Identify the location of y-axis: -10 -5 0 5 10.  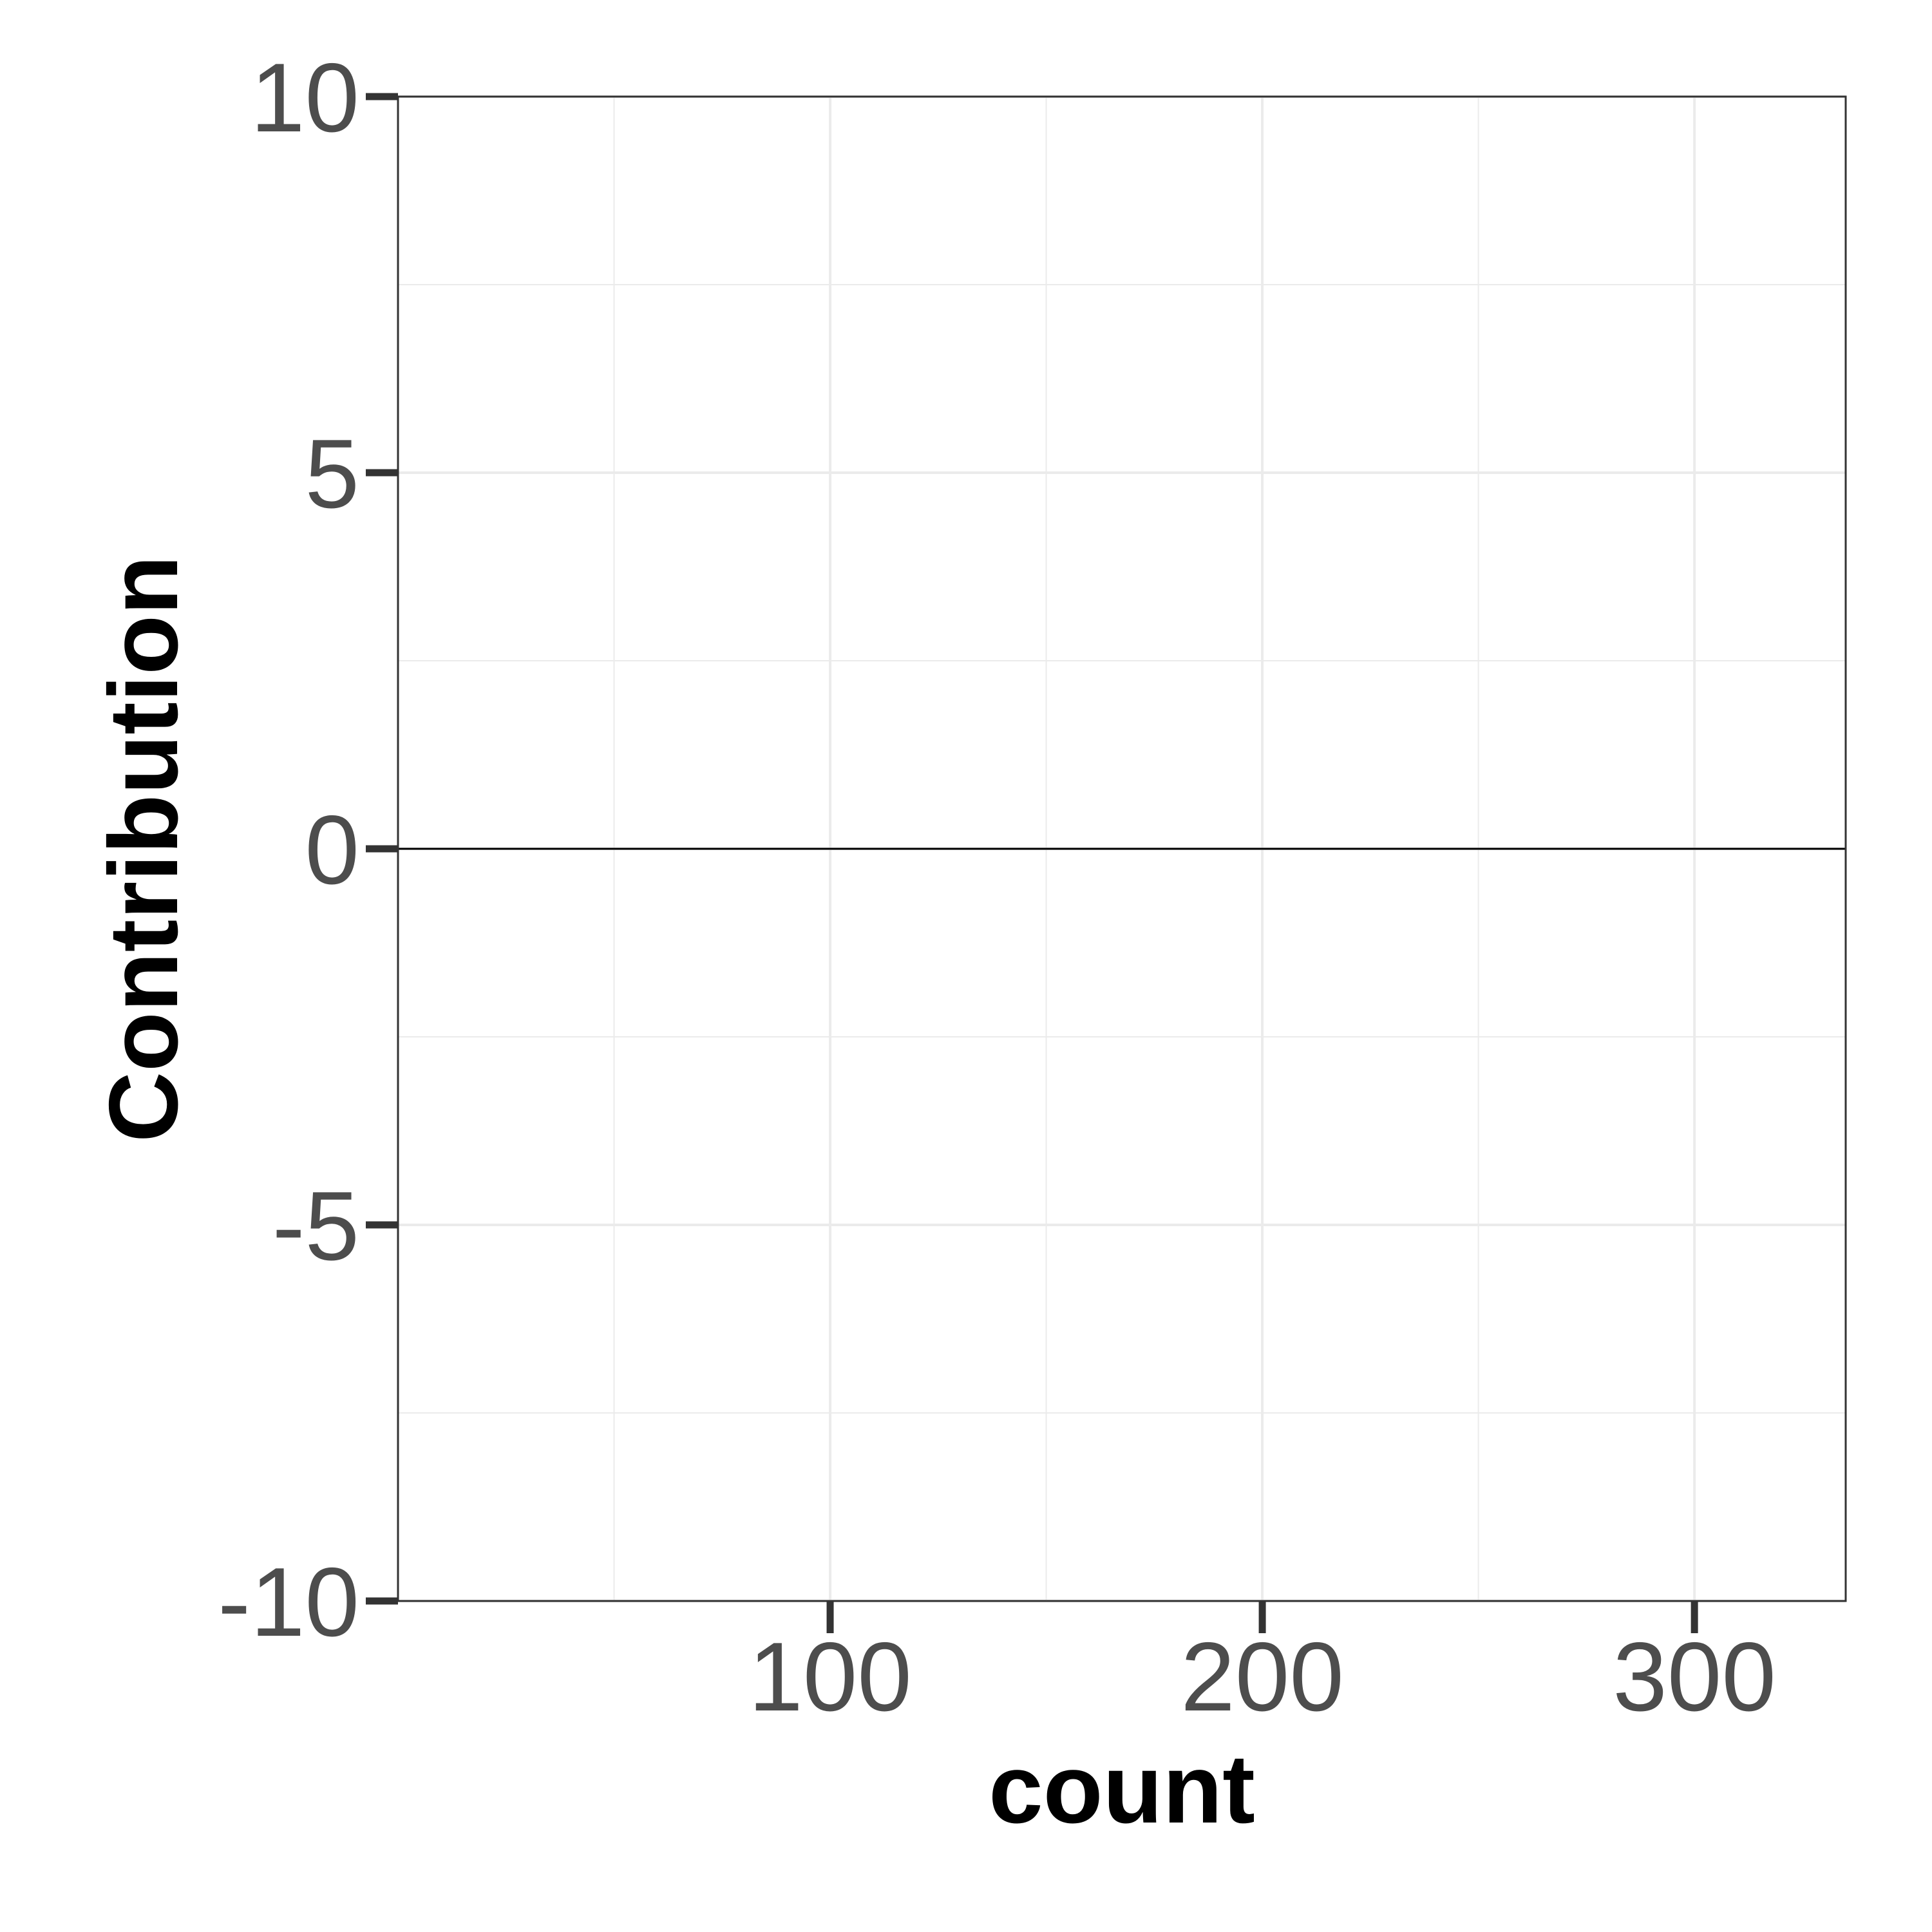
(308, 850).